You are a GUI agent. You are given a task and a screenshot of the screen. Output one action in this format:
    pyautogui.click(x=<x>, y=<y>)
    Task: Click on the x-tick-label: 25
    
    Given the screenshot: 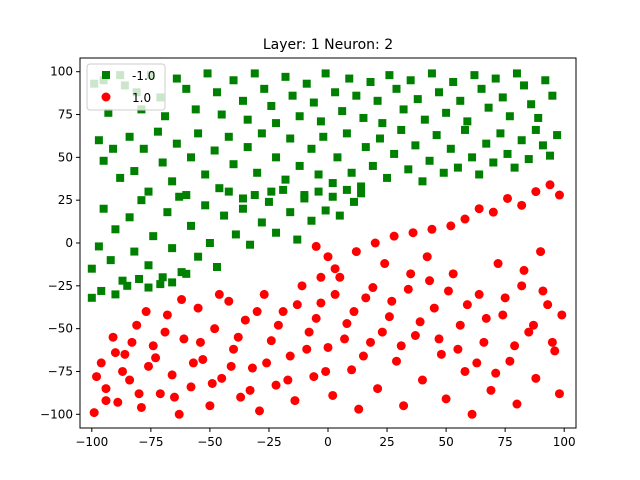 What is the action you would take?
    pyautogui.click(x=386, y=442)
    